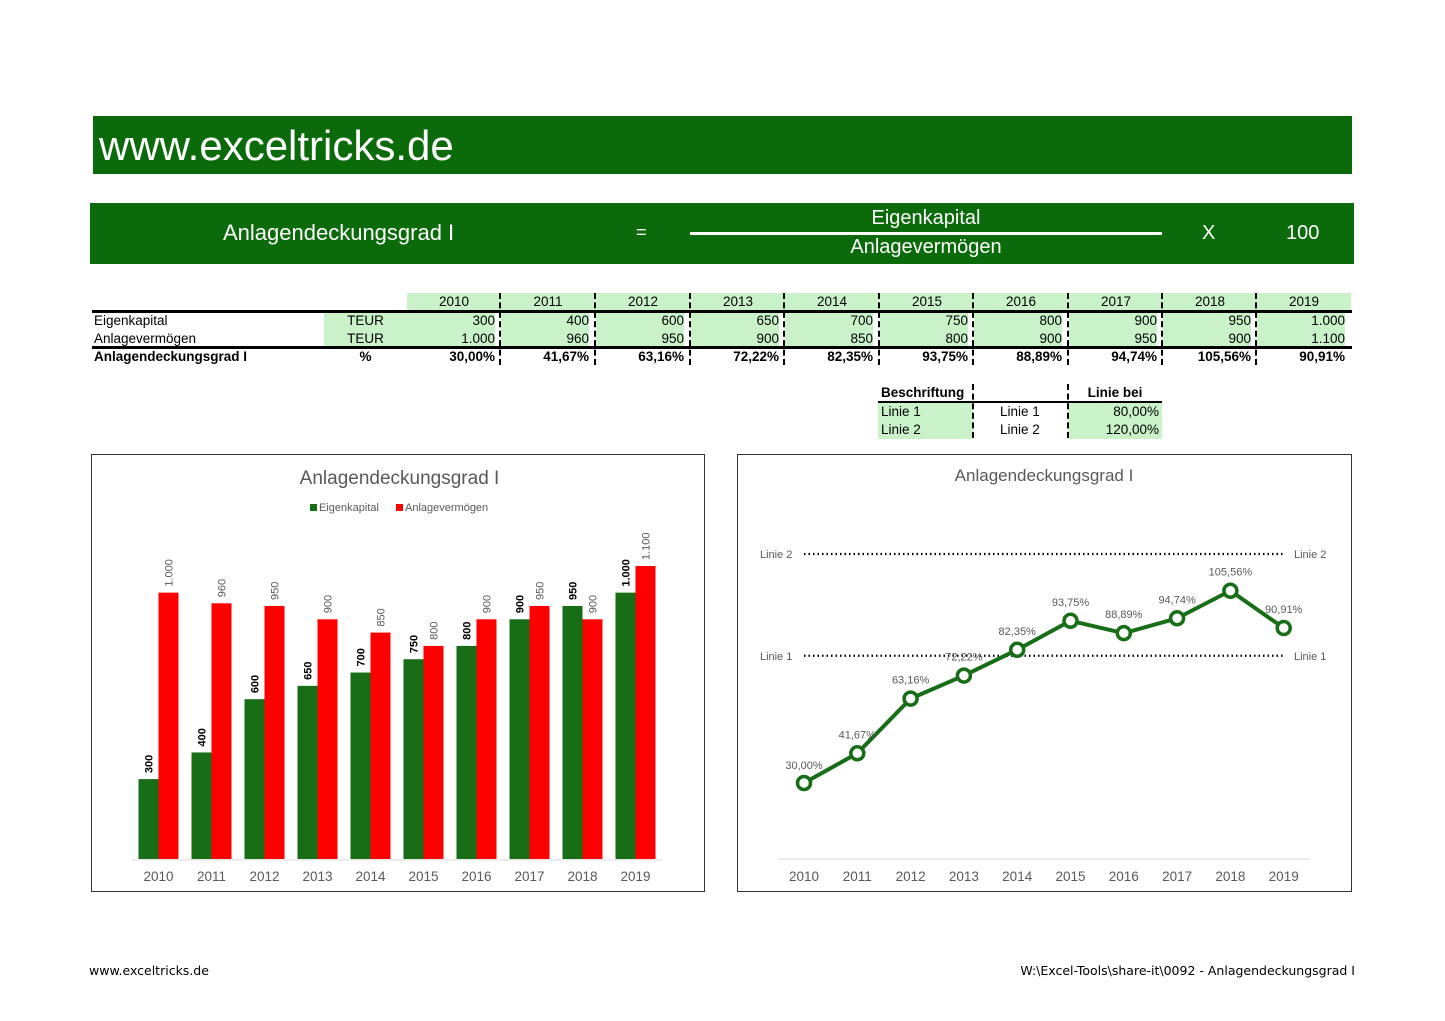 The height and width of the screenshot is (1021, 1445). I want to click on site-banner: www.exceltricks.de, so click(722, 145).